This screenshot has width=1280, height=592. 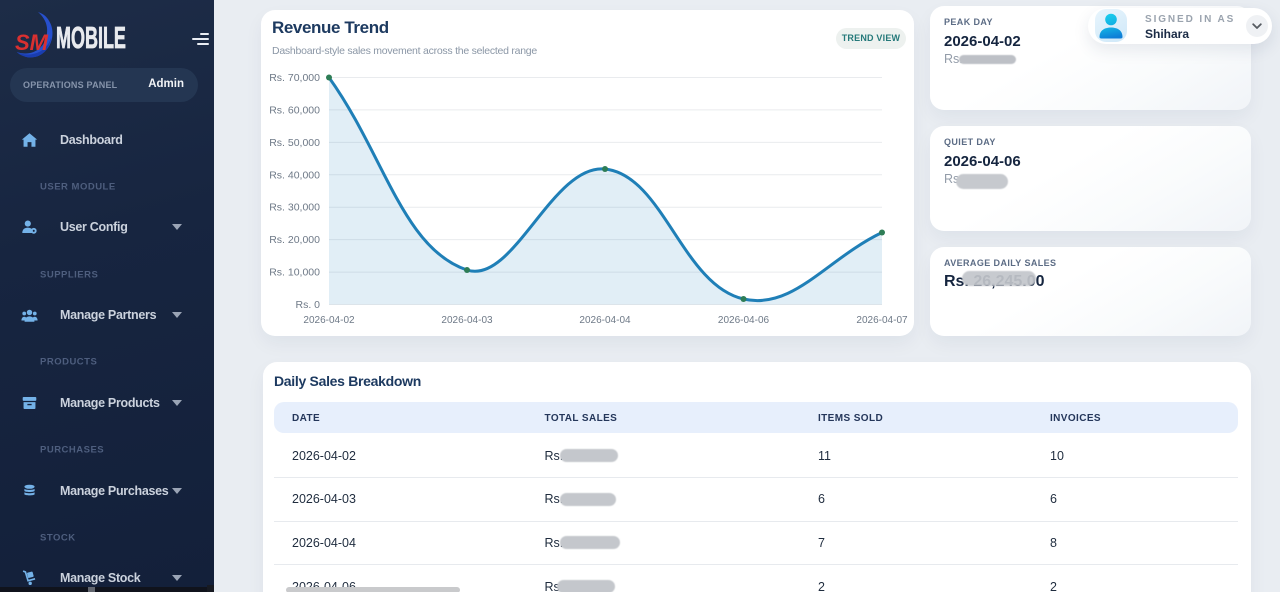 What do you see at coordinates (744, 320) in the screenshot?
I see `svg-text: 2026-04-06` at bounding box center [744, 320].